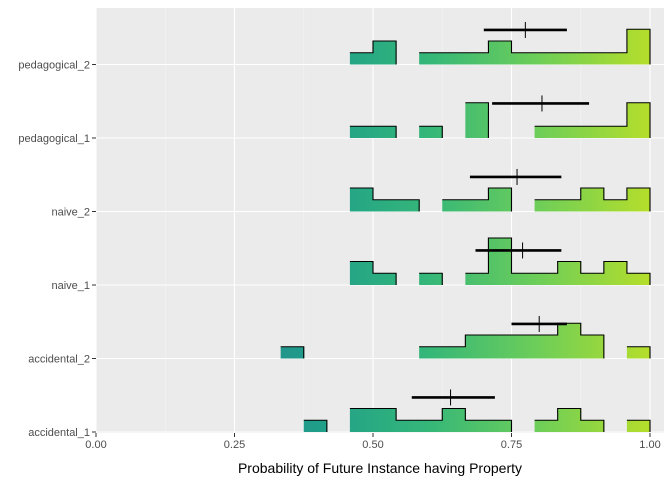 The width and height of the screenshot is (672, 480). Describe the element at coordinates (95, 445) in the screenshot. I see `x-tick-label: 0.00` at that location.